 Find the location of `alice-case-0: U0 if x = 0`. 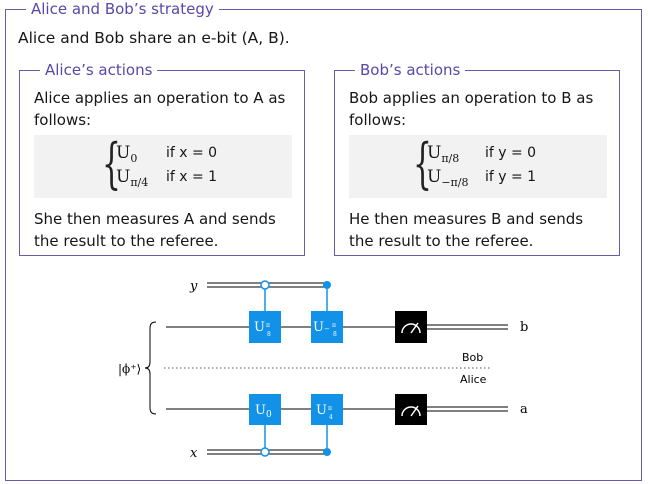

alice-case-0: U0 if x = 0 is located at coordinates (166, 154).